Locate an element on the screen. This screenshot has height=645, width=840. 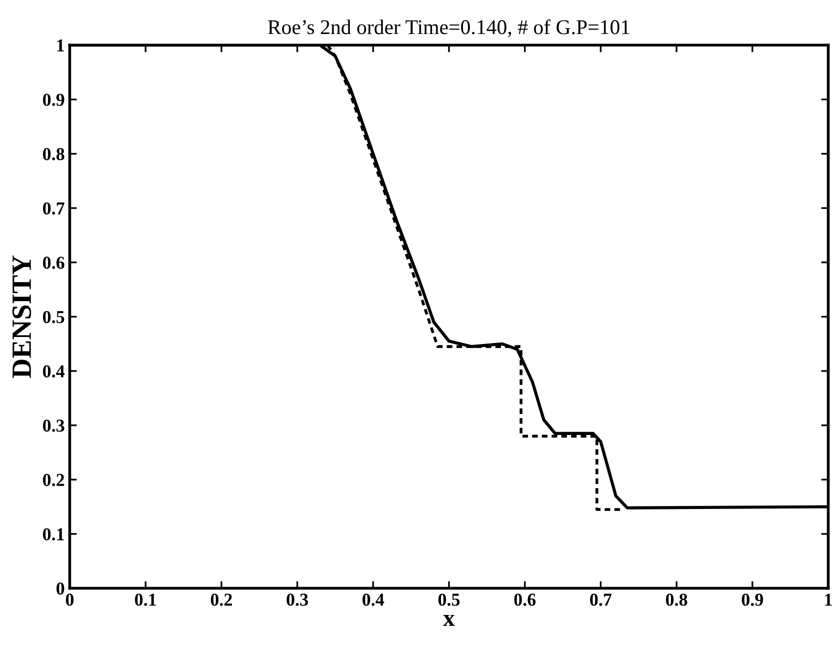
x-tick-label: 0.5 is located at coordinates (449, 600).